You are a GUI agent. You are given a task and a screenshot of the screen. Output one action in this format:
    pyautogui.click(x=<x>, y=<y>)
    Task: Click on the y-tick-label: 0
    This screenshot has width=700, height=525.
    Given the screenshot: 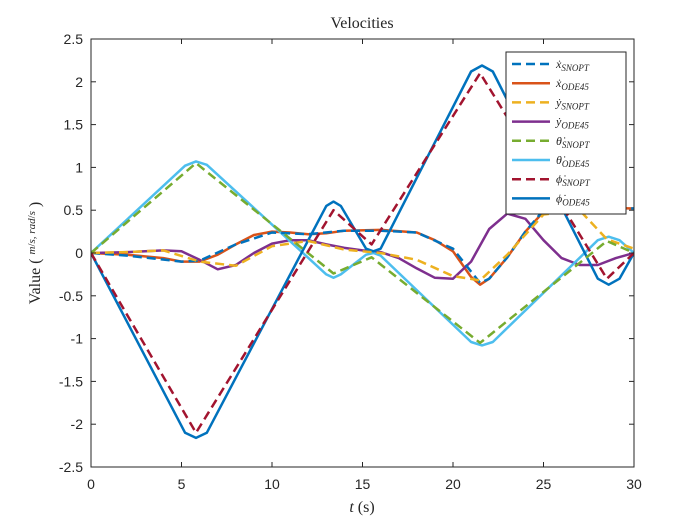 What is the action you would take?
    pyautogui.click(x=79, y=253)
    